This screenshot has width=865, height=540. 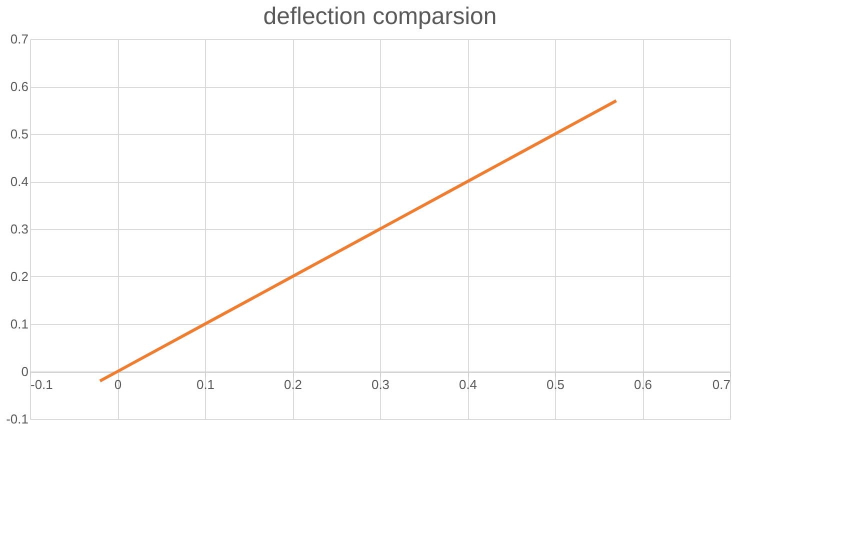 I want to click on y-tick-label: 0.5, so click(x=19, y=134).